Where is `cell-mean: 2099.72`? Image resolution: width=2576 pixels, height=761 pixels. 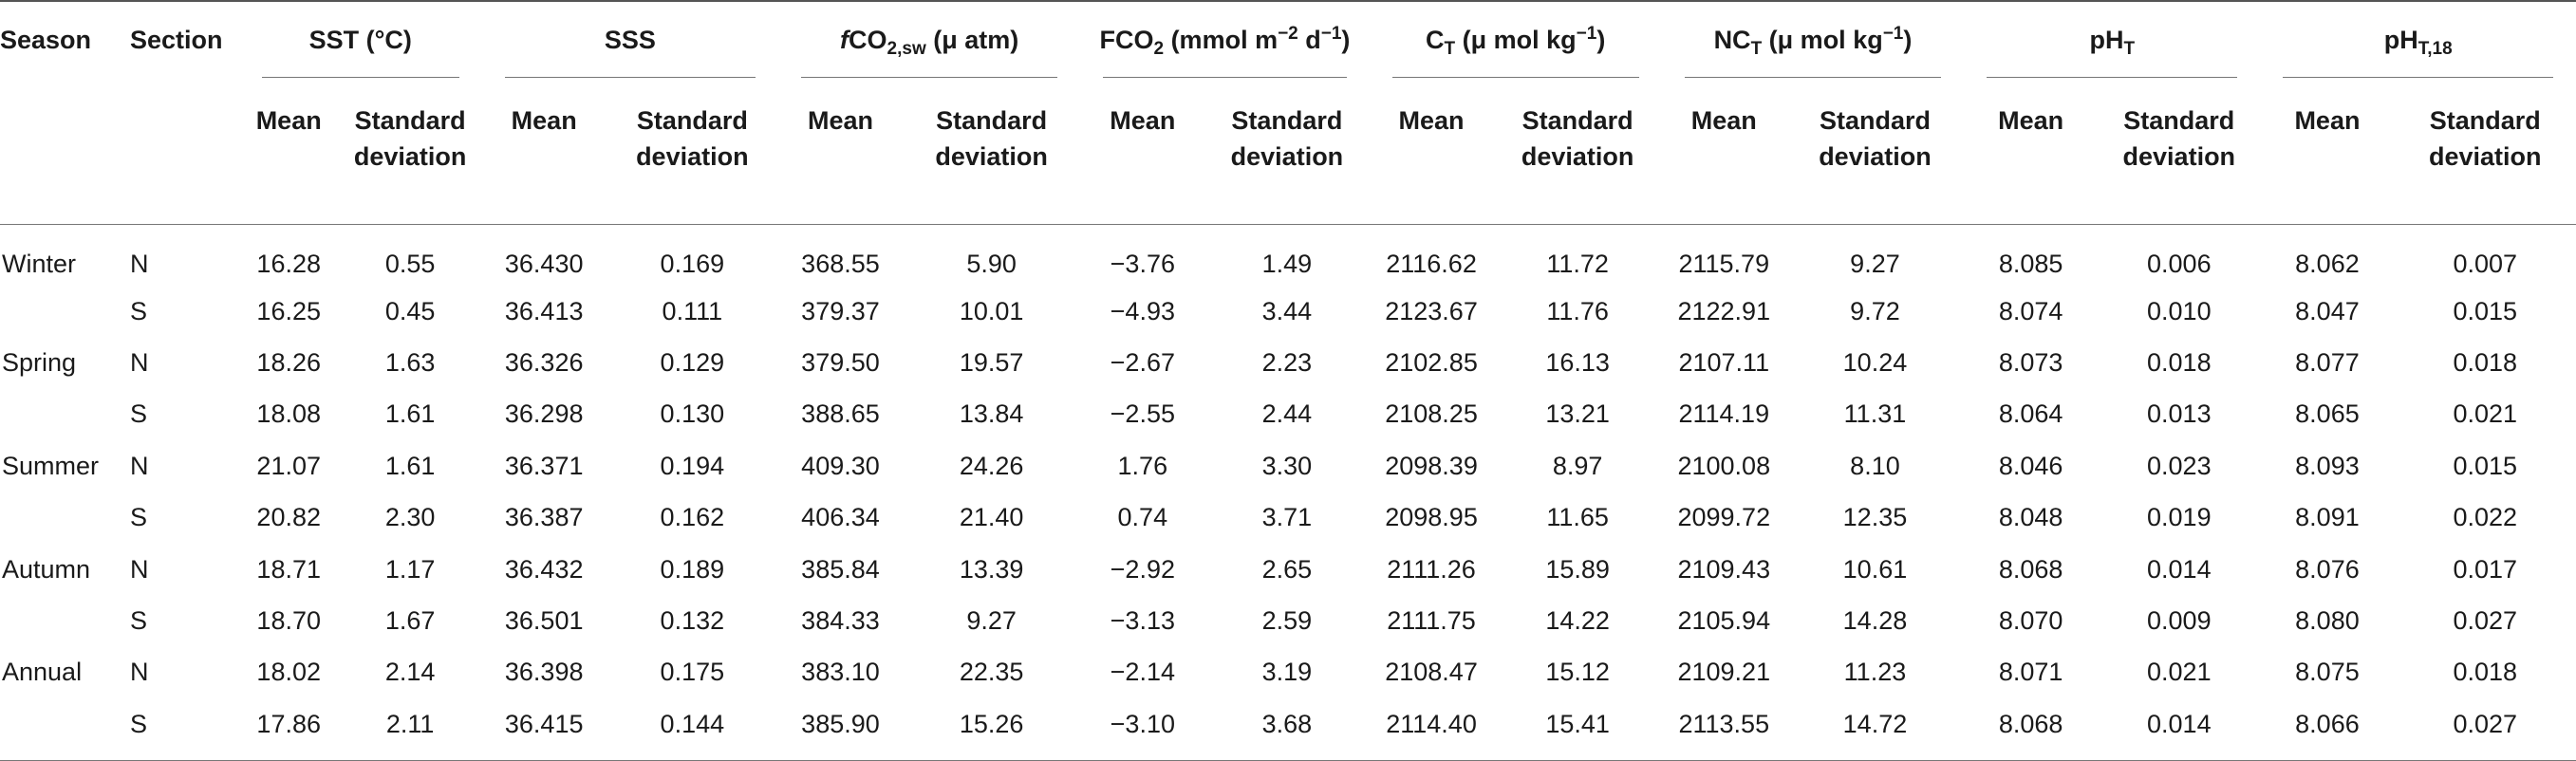 cell-mean: 2099.72 is located at coordinates (1724, 517).